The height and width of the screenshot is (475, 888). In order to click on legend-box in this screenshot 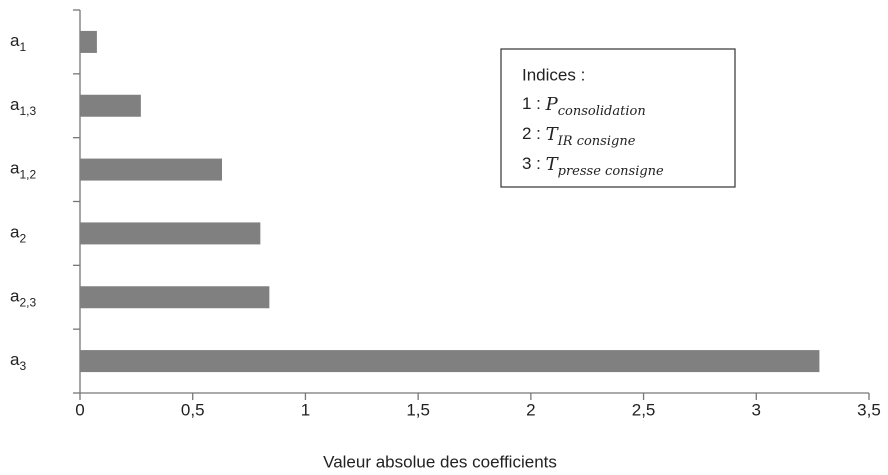, I will do `click(618, 118)`.